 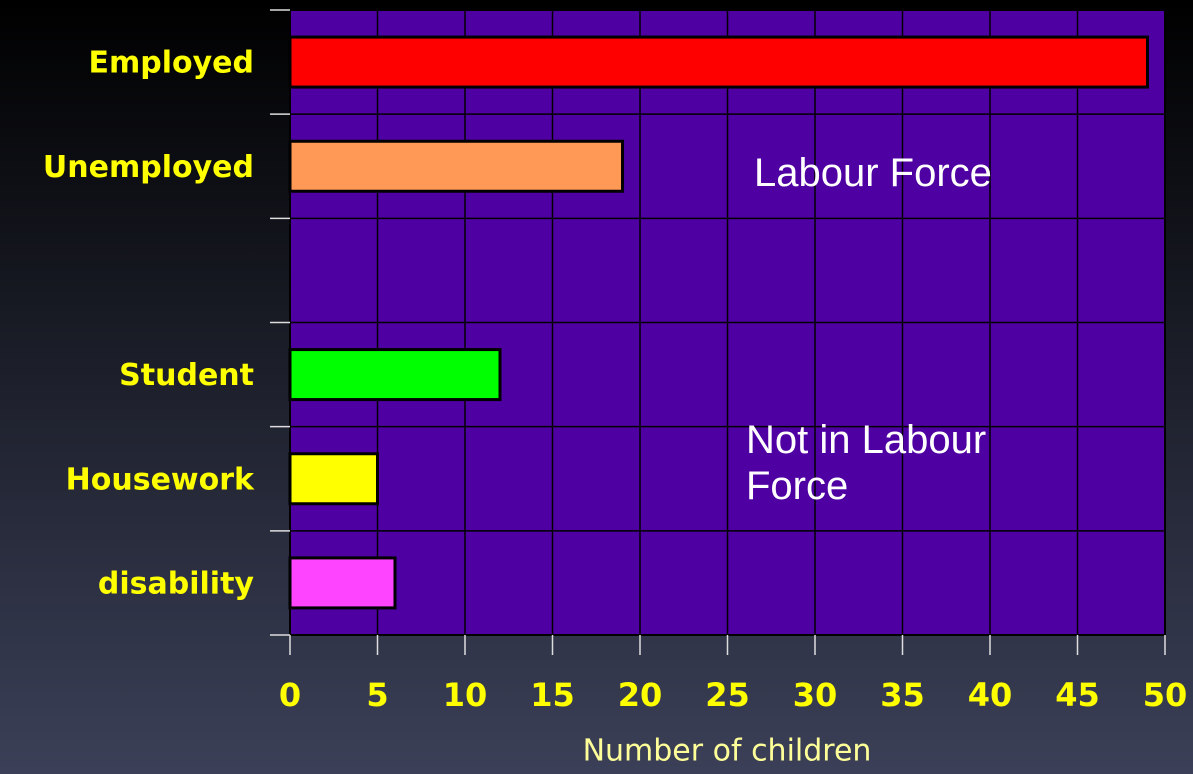 I want to click on x-axis-label: Number of children, so click(x=727, y=751).